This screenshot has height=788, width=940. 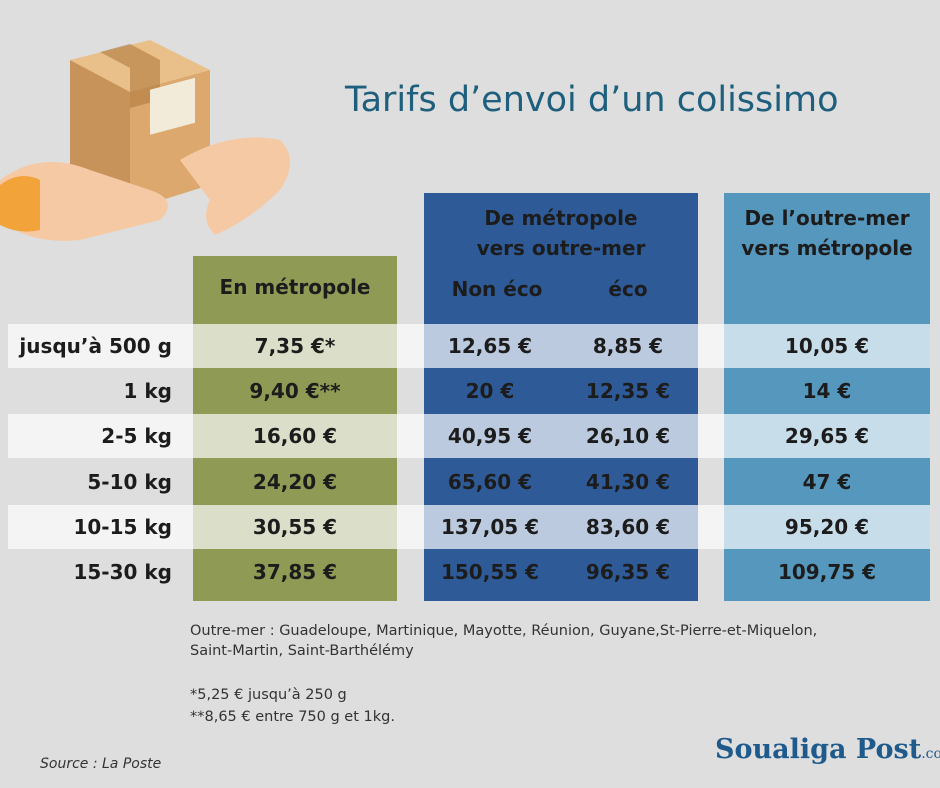 I want to click on parcel-illustration, so click(x=145, y=140).